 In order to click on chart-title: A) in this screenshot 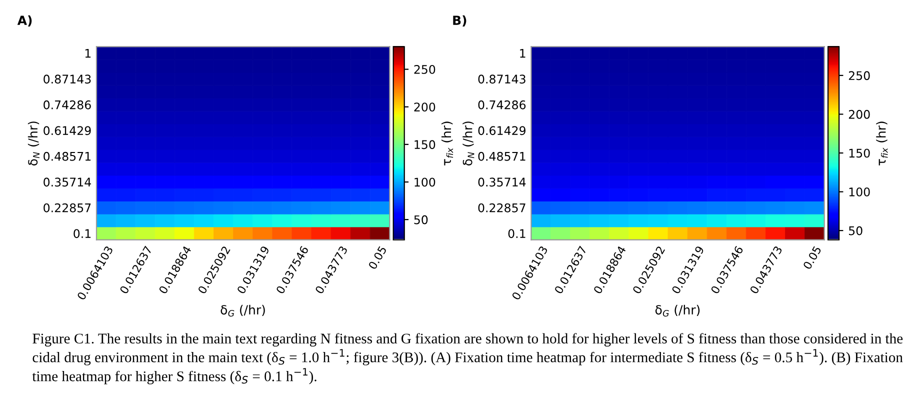, I will do `click(24, 20)`.